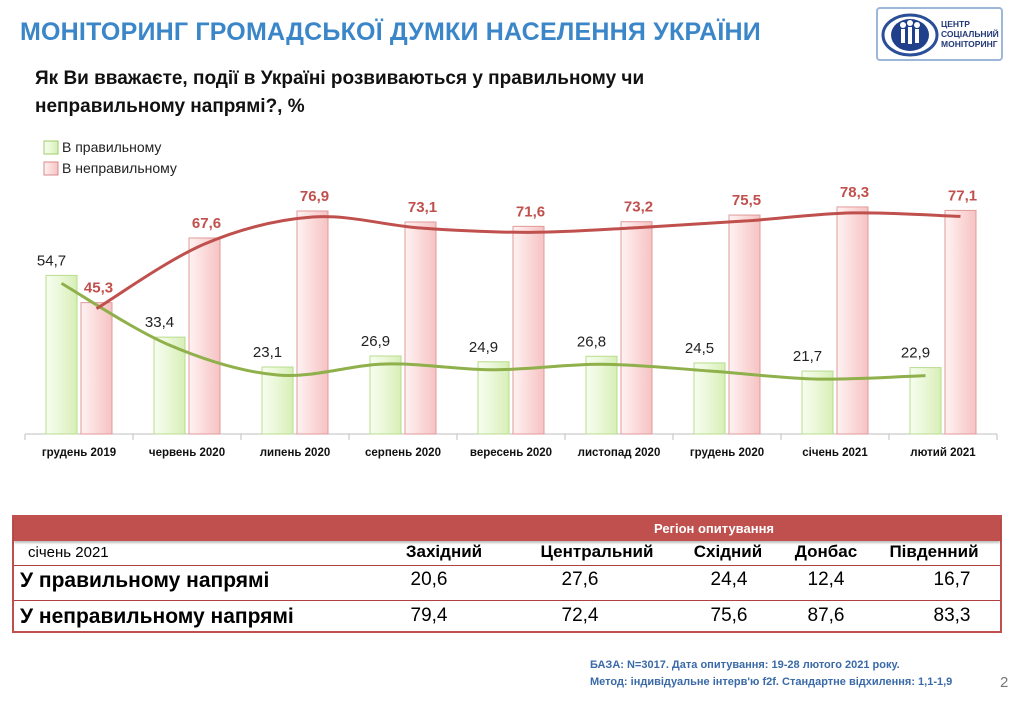  What do you see at coordinates (699, 348) in the screenshot?
I see `data-label-correct: 24,5` at bounding box center [699, 348].